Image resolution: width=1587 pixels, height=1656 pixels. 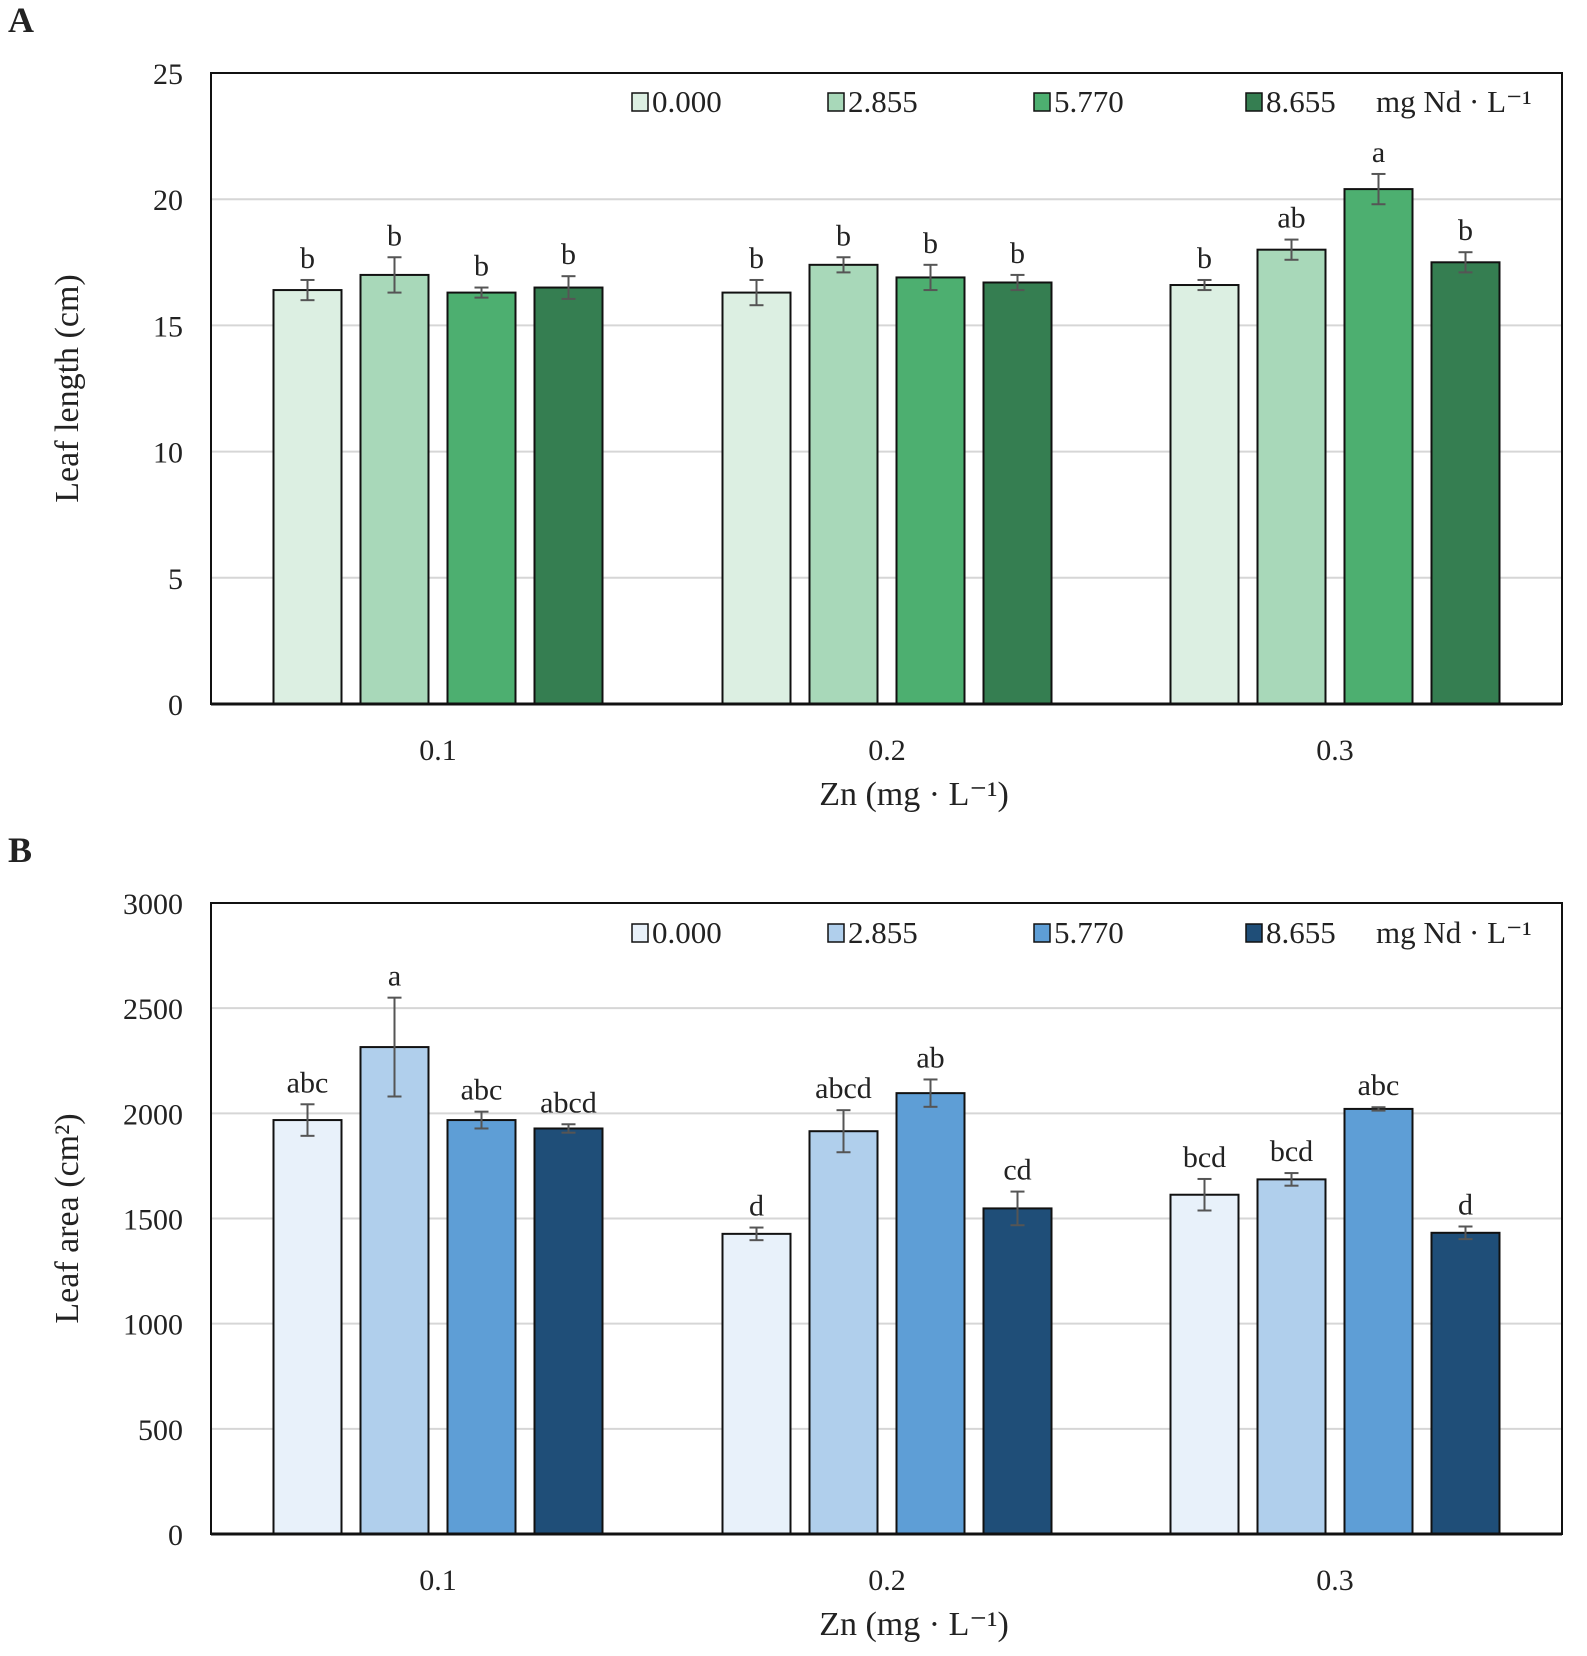 What do you see at coordinates (153, 1009) in the screenshot?
I see `y-tick-label: 2500` at bounding box center [153, 1009].